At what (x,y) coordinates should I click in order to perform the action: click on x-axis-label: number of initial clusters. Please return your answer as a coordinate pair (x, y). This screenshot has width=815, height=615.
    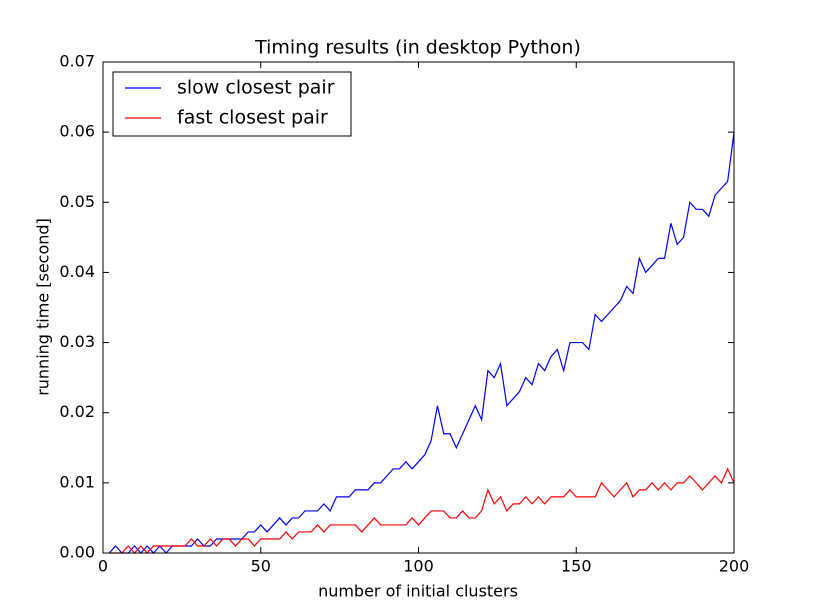
    Looking at the image, I should click on (418, 591).